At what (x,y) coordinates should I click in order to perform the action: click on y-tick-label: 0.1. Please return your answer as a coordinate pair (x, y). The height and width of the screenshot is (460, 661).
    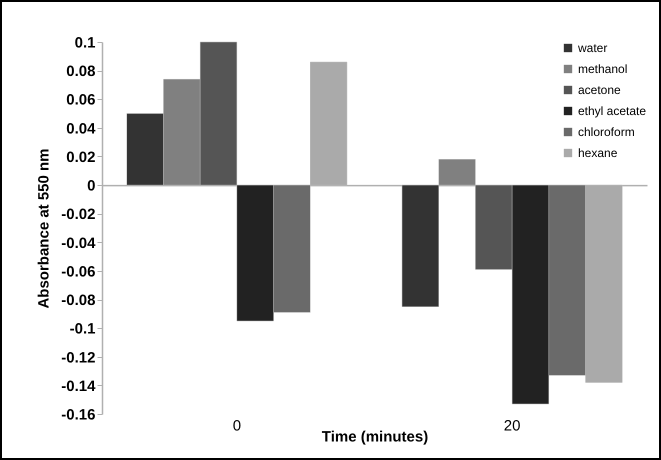
    Looking at the image, I should click on (85, 43).